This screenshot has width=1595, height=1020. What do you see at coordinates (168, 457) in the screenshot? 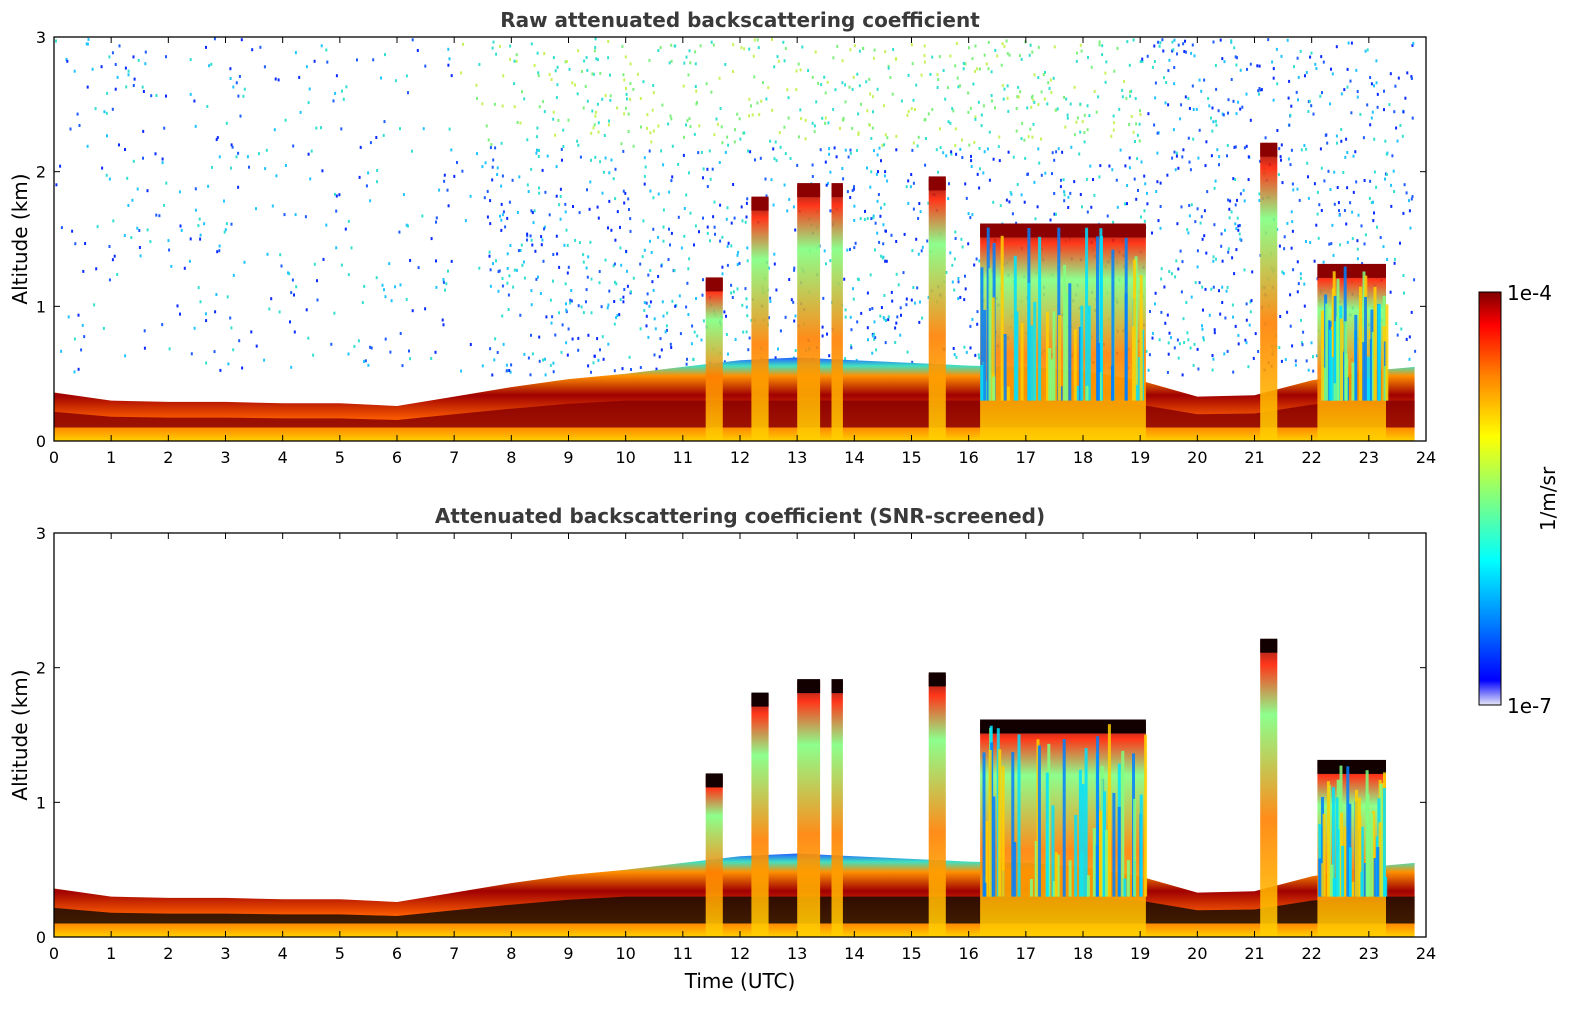
I see `x-tick-label: 2` at bounding box center [168, 457].